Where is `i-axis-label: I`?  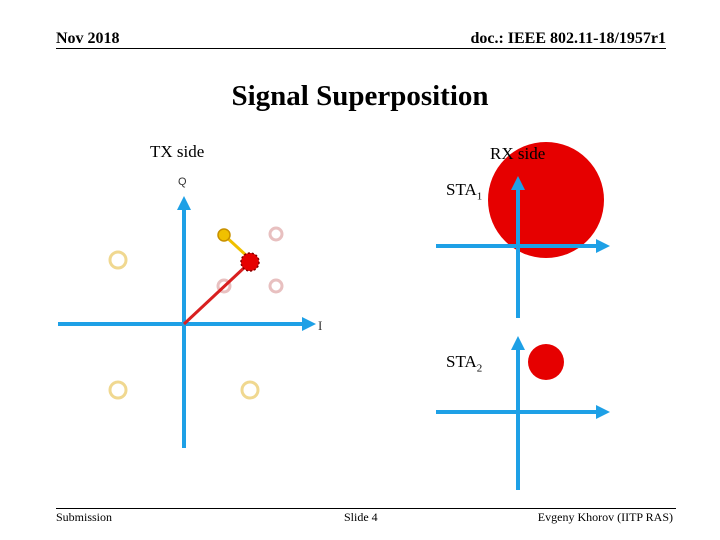
i-axis-label: I is located at coordinates (320, 325).